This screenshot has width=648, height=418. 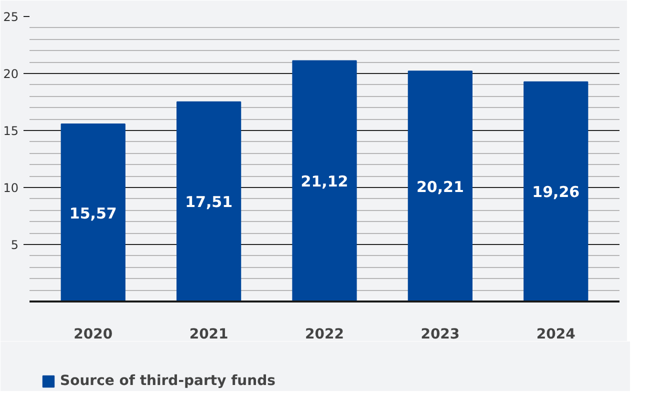 I want to click on x-tick-label: 2022, so click(x=324, y=334).